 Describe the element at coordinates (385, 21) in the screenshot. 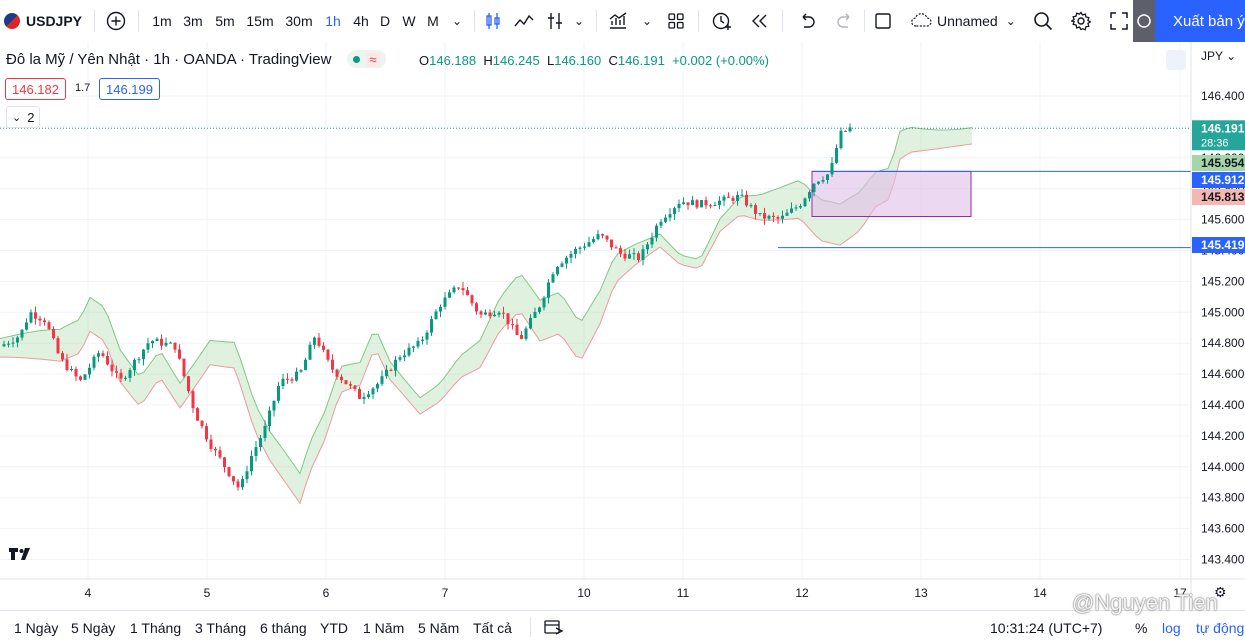

I see `interval-d: D` at that location.